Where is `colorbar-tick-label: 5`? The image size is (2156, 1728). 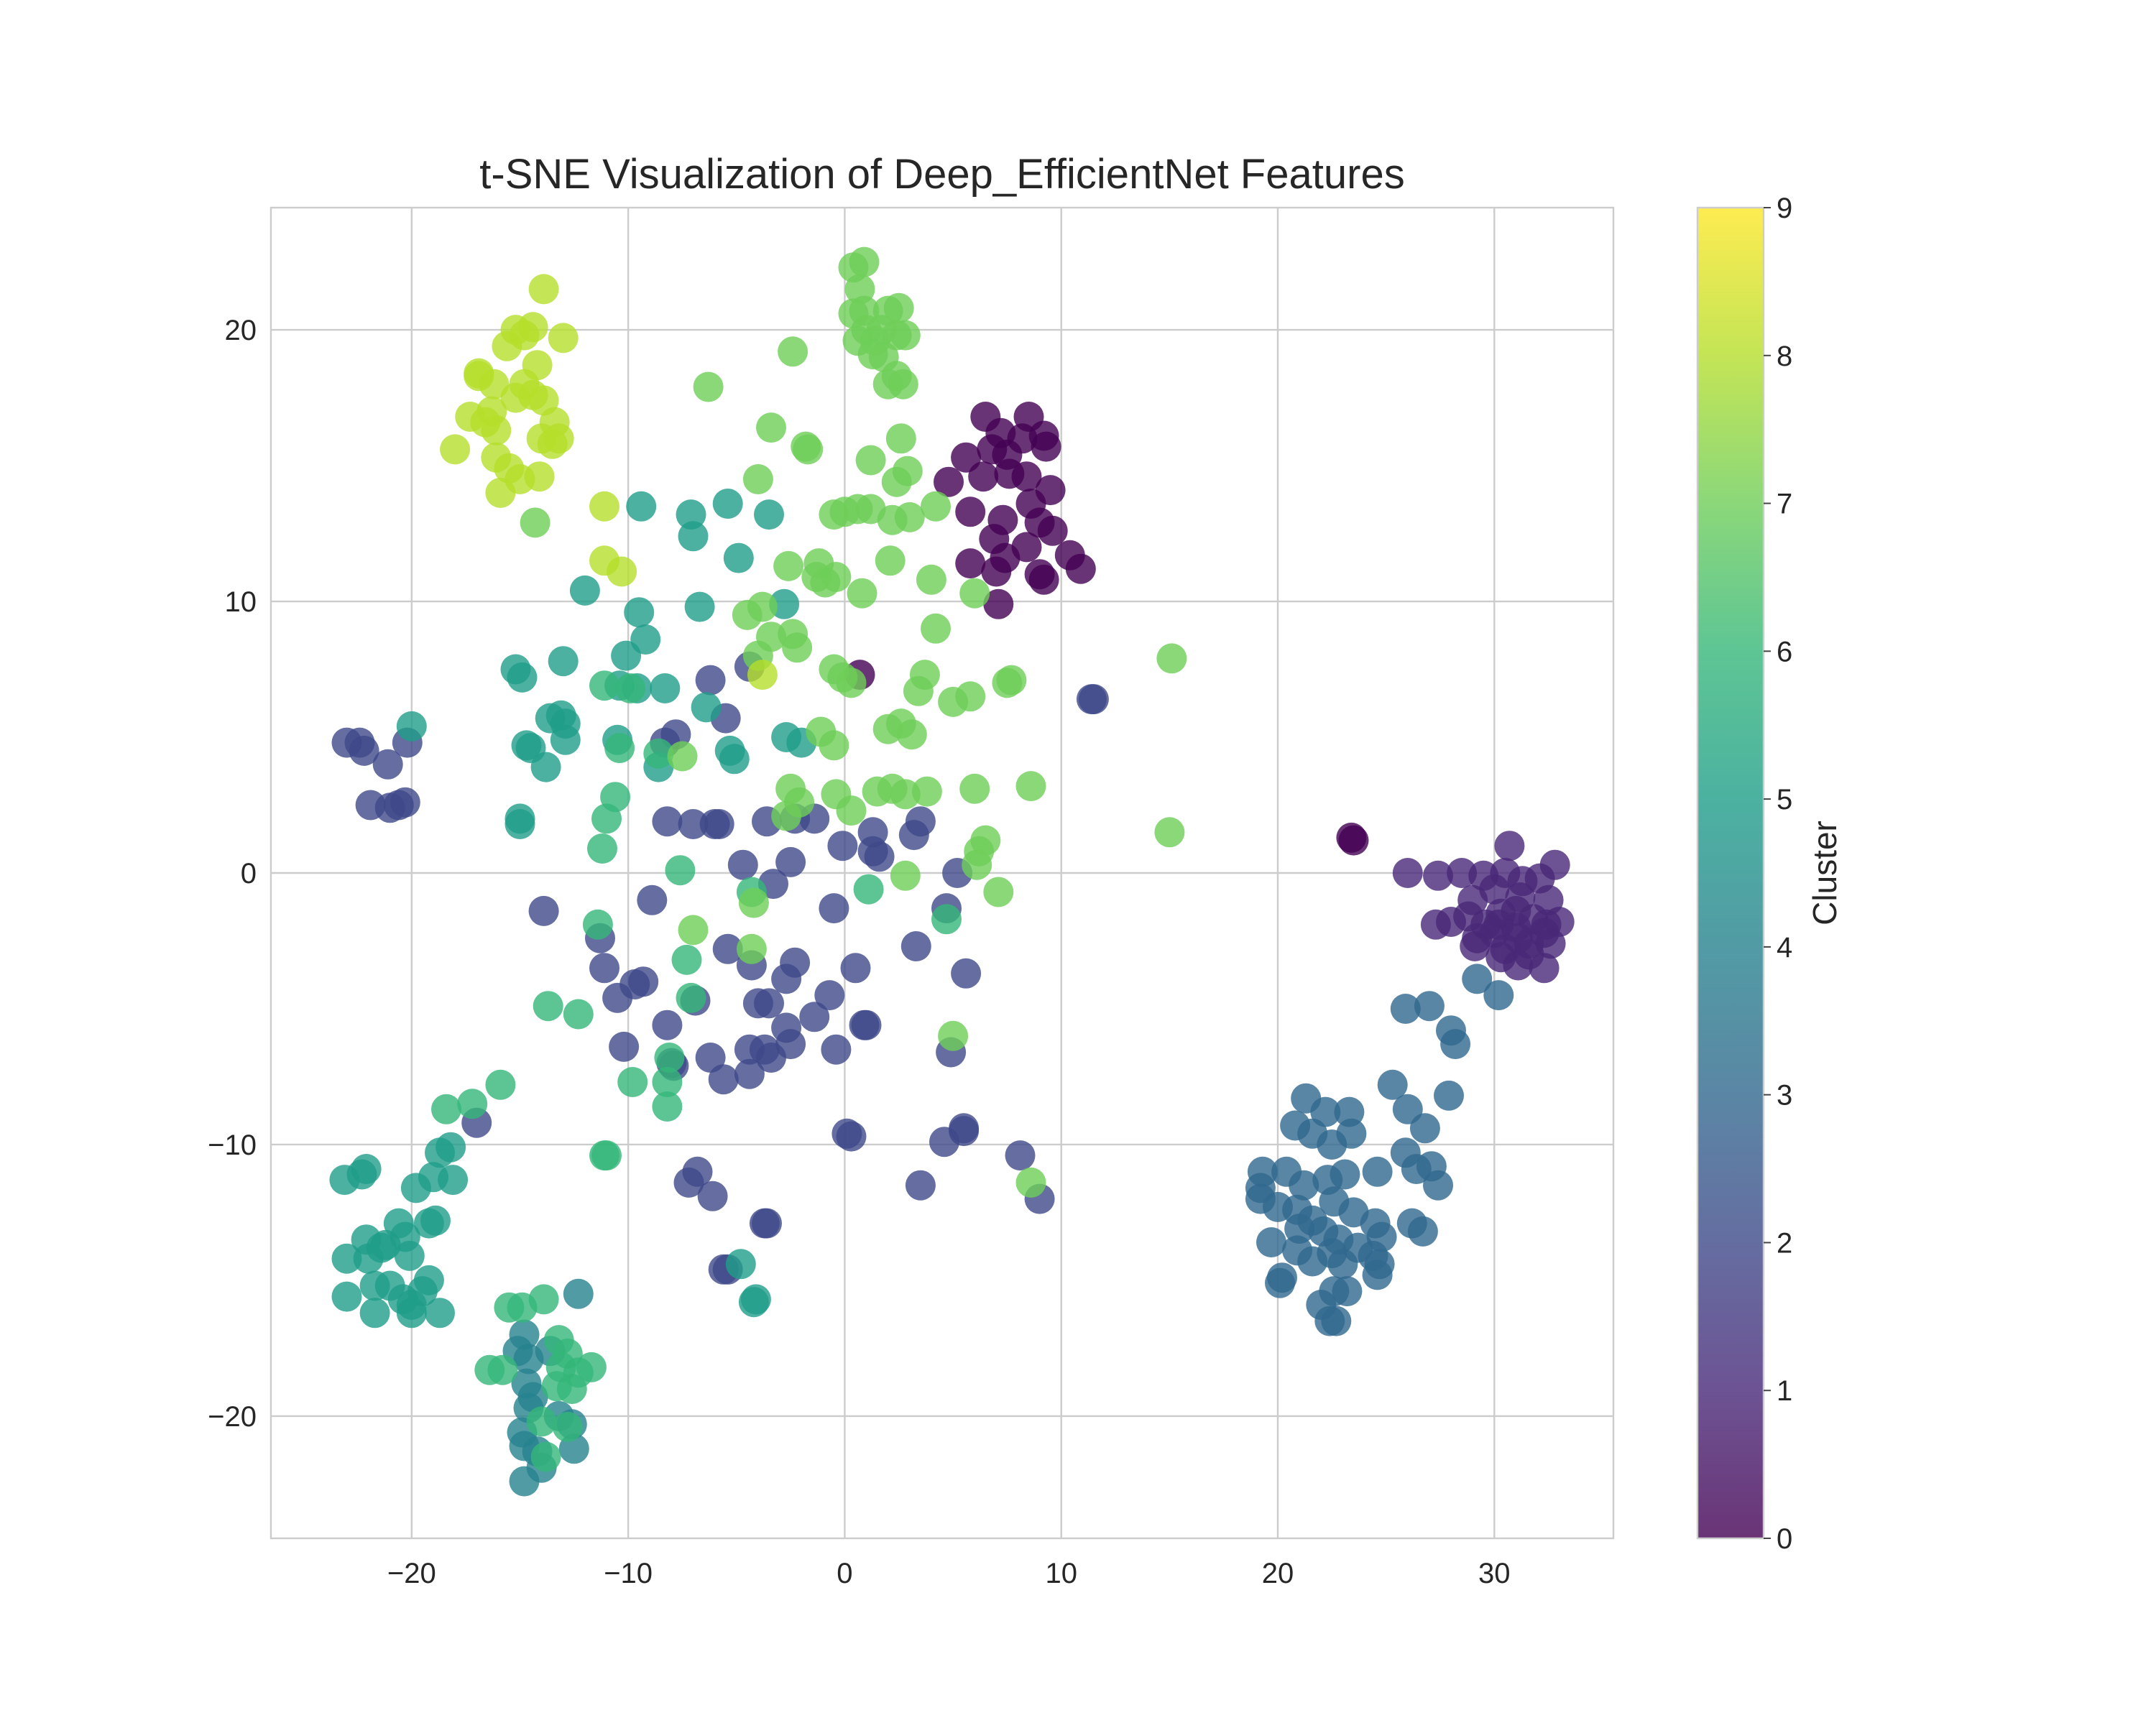
colorbar-tick-label: 5 is located at coordinates (1785, 800).